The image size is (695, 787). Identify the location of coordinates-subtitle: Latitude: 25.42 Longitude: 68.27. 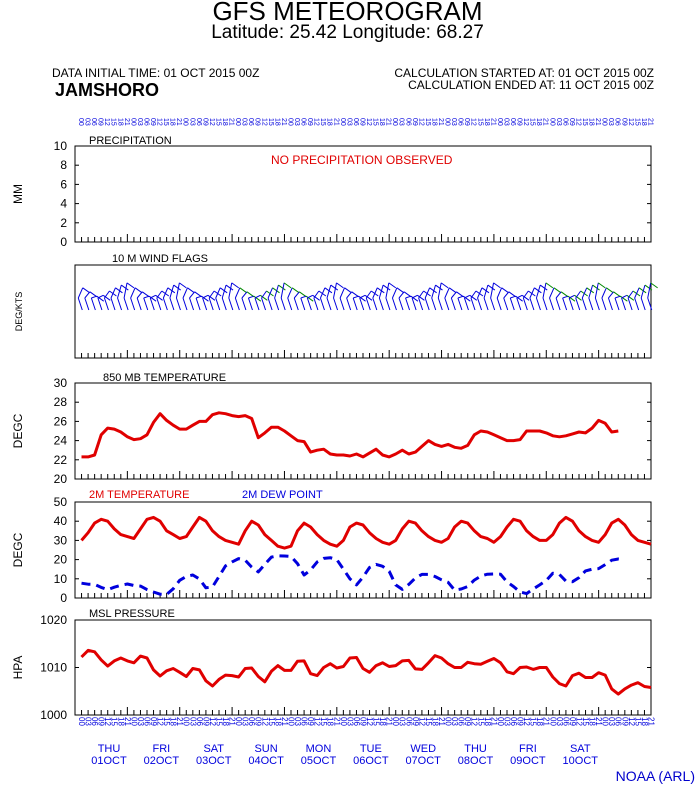
(347, 32).